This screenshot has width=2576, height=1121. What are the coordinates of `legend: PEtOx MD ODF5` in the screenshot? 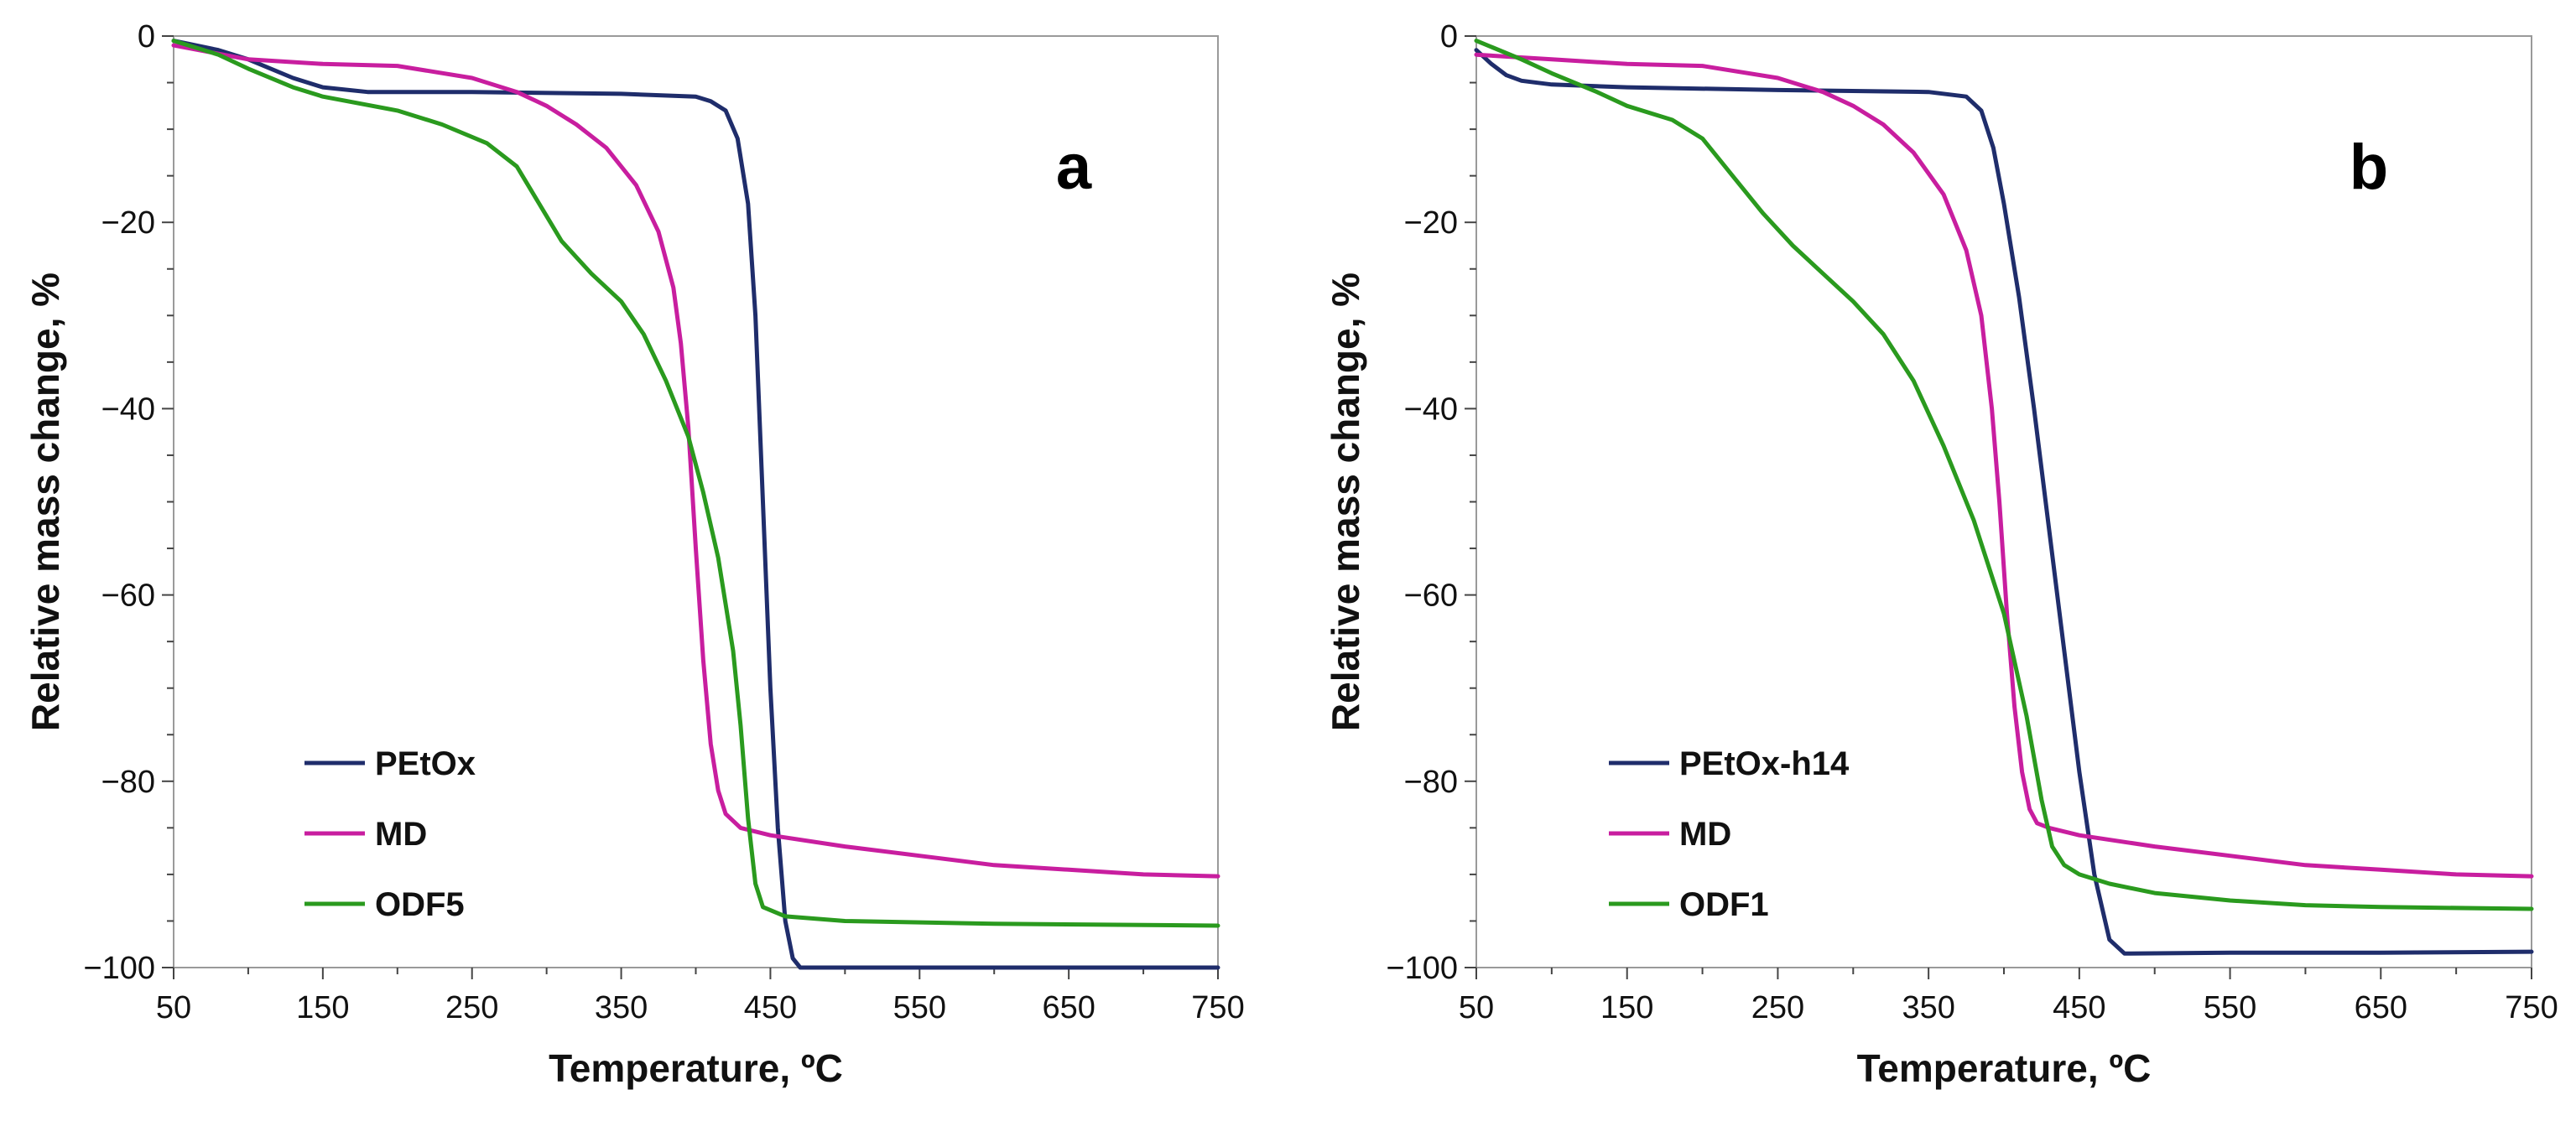 It's located at (390, 834).